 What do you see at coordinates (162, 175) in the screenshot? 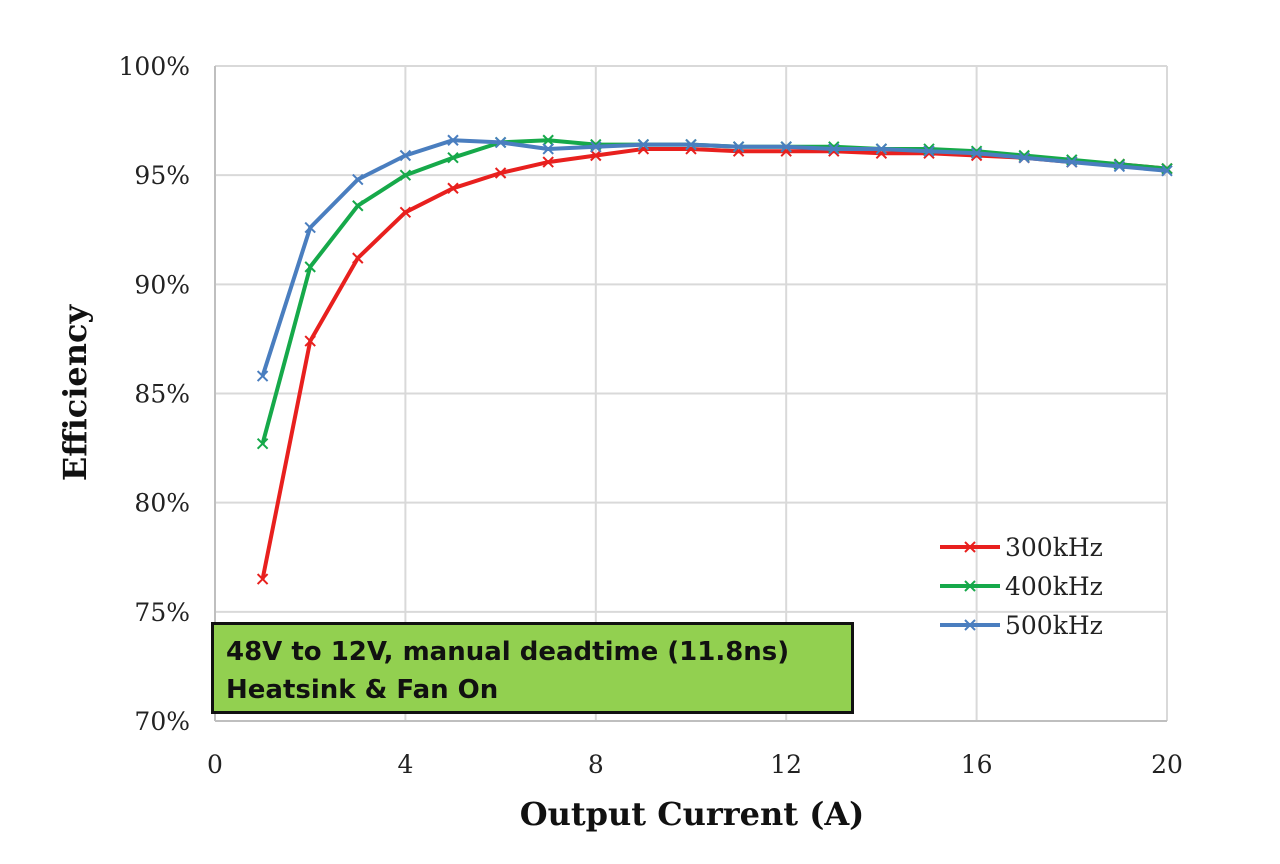
I see `y-tick-label: 95%` at bounding box center [162, 175].